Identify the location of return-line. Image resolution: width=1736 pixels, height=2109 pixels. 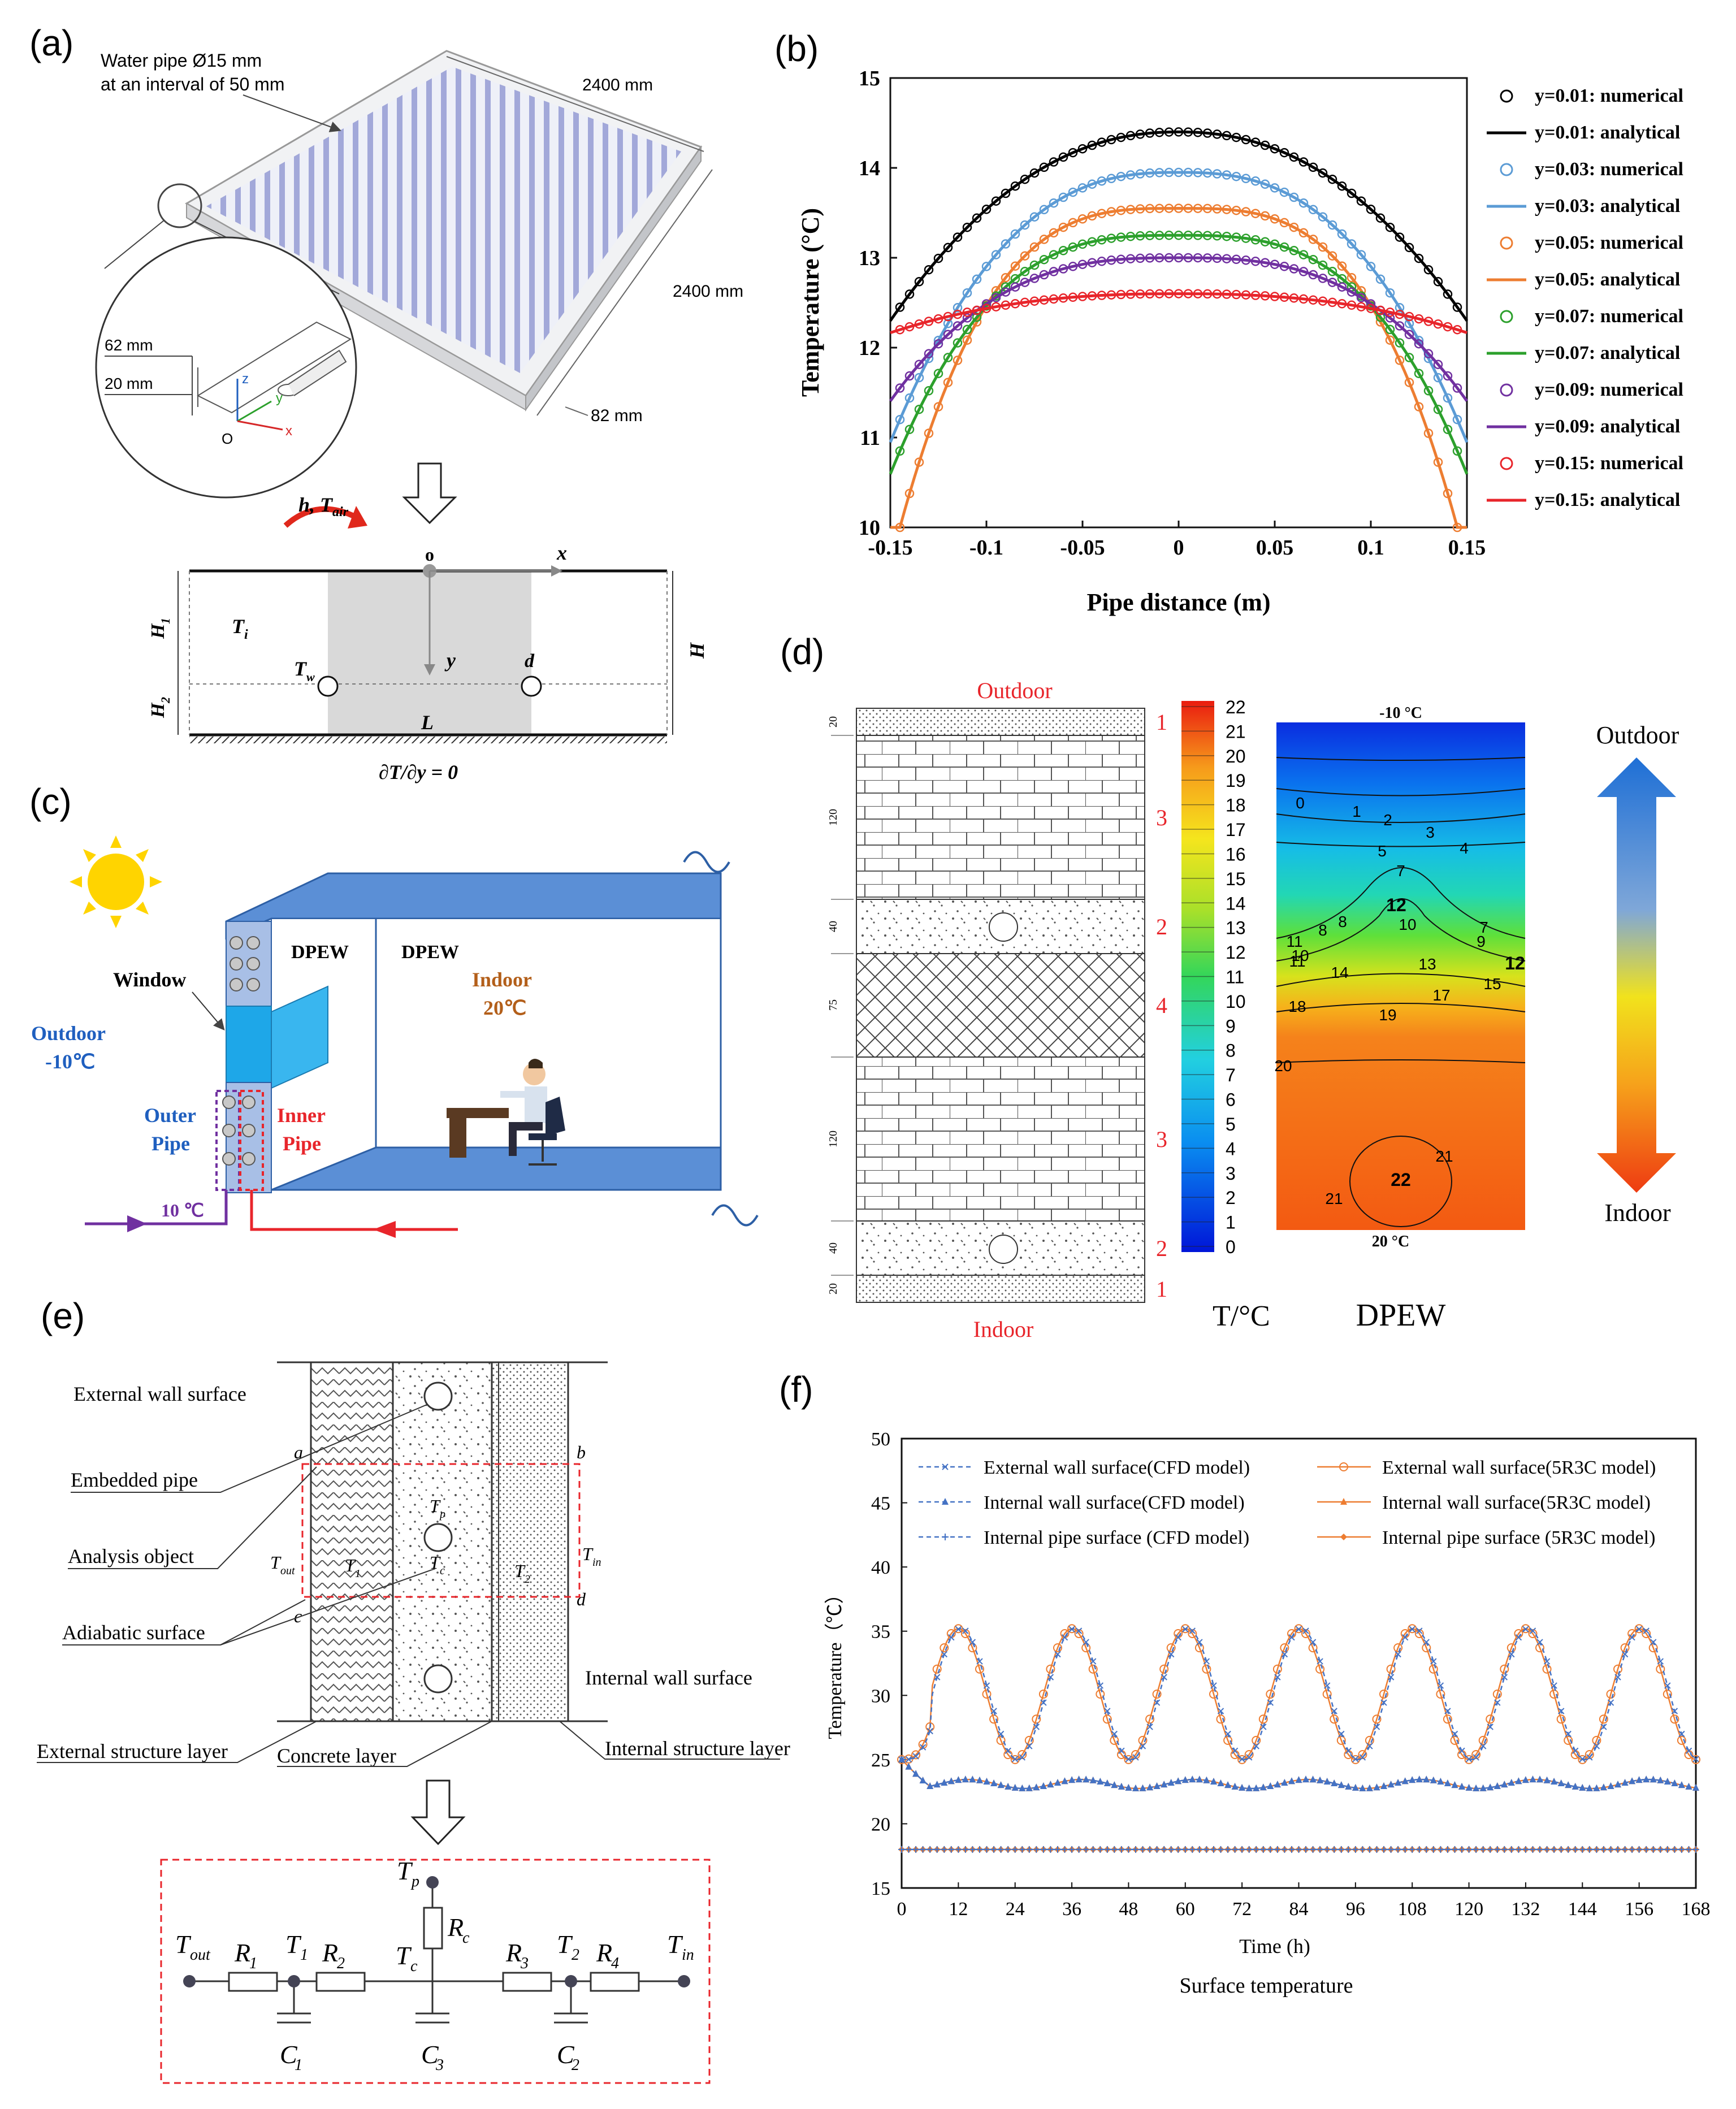
(354, 1210).